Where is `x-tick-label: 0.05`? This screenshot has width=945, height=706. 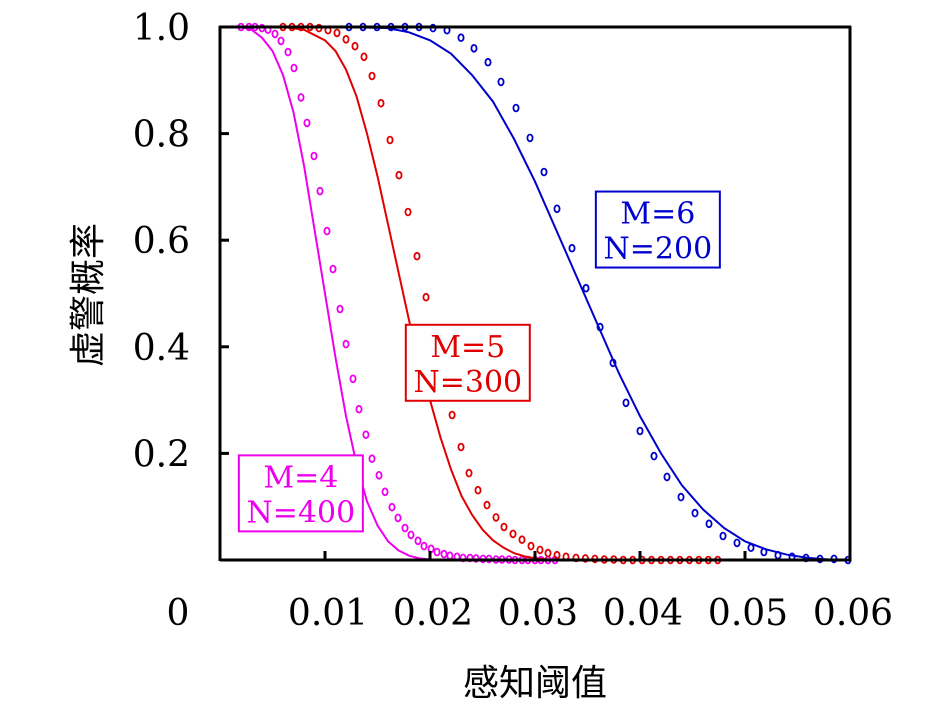 x-tick-label: 0.05 is located at coordinates (748, 613).